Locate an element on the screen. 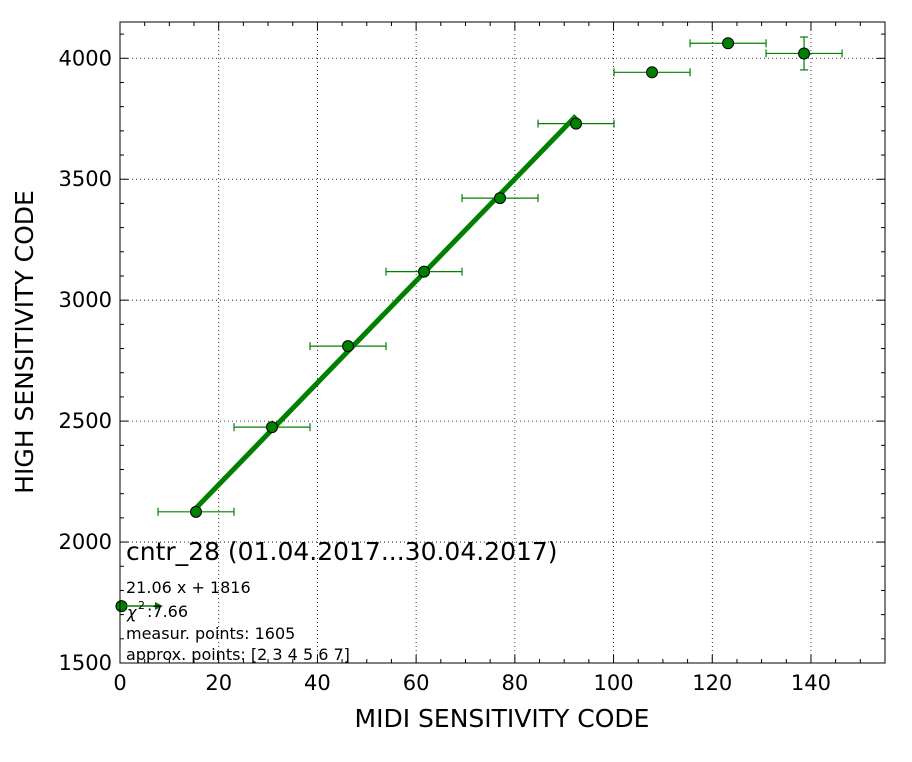 The height and width of the screenshot is (762, 912). approx-points: approx. points: [2 3 4 5 6 7] is located at coordinates (238, 654).